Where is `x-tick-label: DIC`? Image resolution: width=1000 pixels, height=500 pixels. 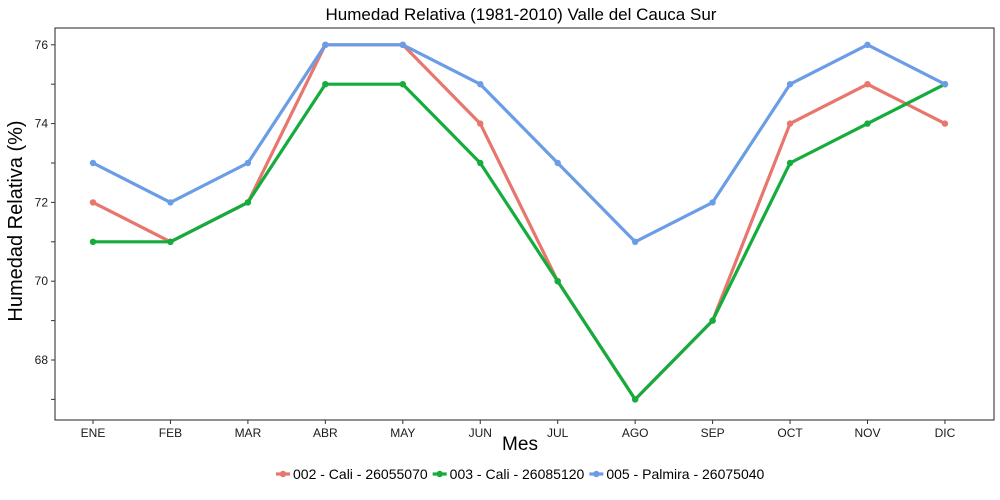 x-tick-label: DIC is located at coordinates (945, 433).